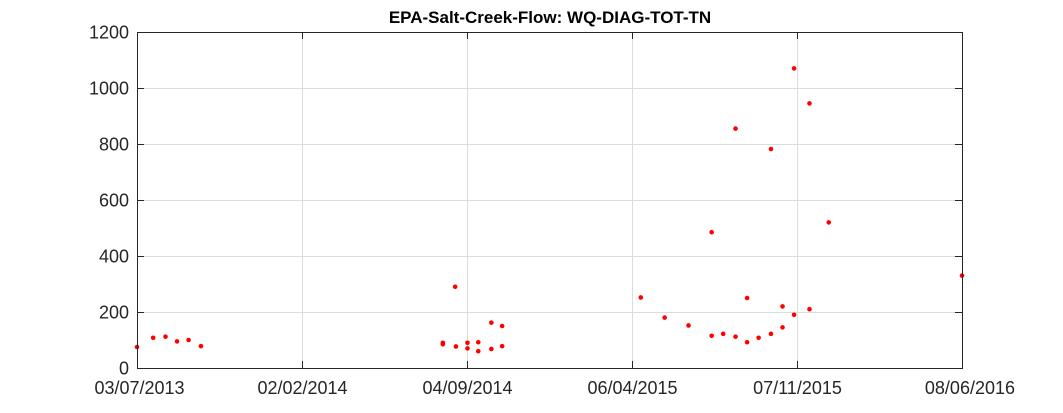 The width and height of the screenshot is (1063, 413). I want to click on y-tick-label: 1000, so click(109, 89).